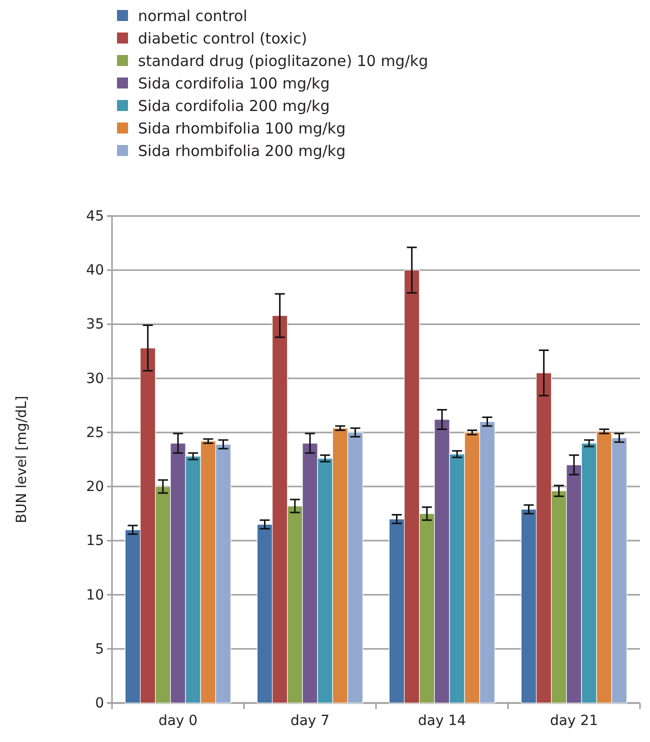  Describe the element at coordinates (95, 216) in the screenshot. I see `y-tick-label: 45` at that location.